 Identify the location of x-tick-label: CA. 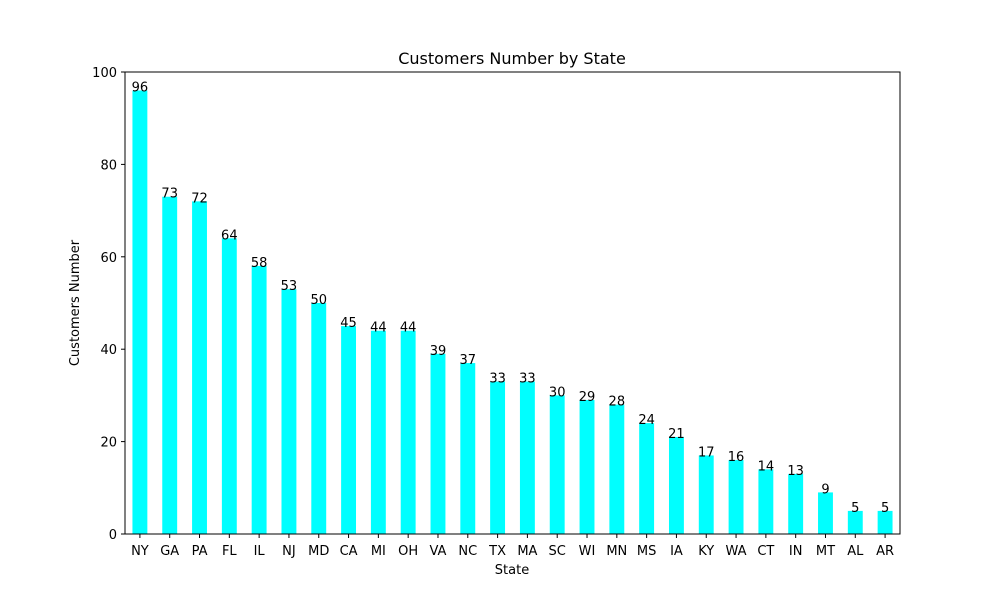
(349, 551).